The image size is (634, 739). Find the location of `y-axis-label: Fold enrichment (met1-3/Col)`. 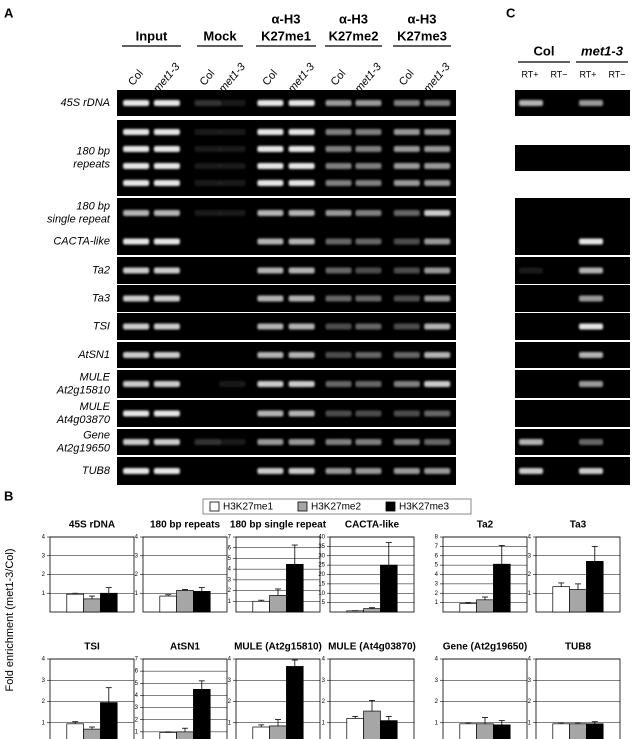

y-axis-label: Fold enrichment (met1-3/Col) is located at coordinates (10, 619).